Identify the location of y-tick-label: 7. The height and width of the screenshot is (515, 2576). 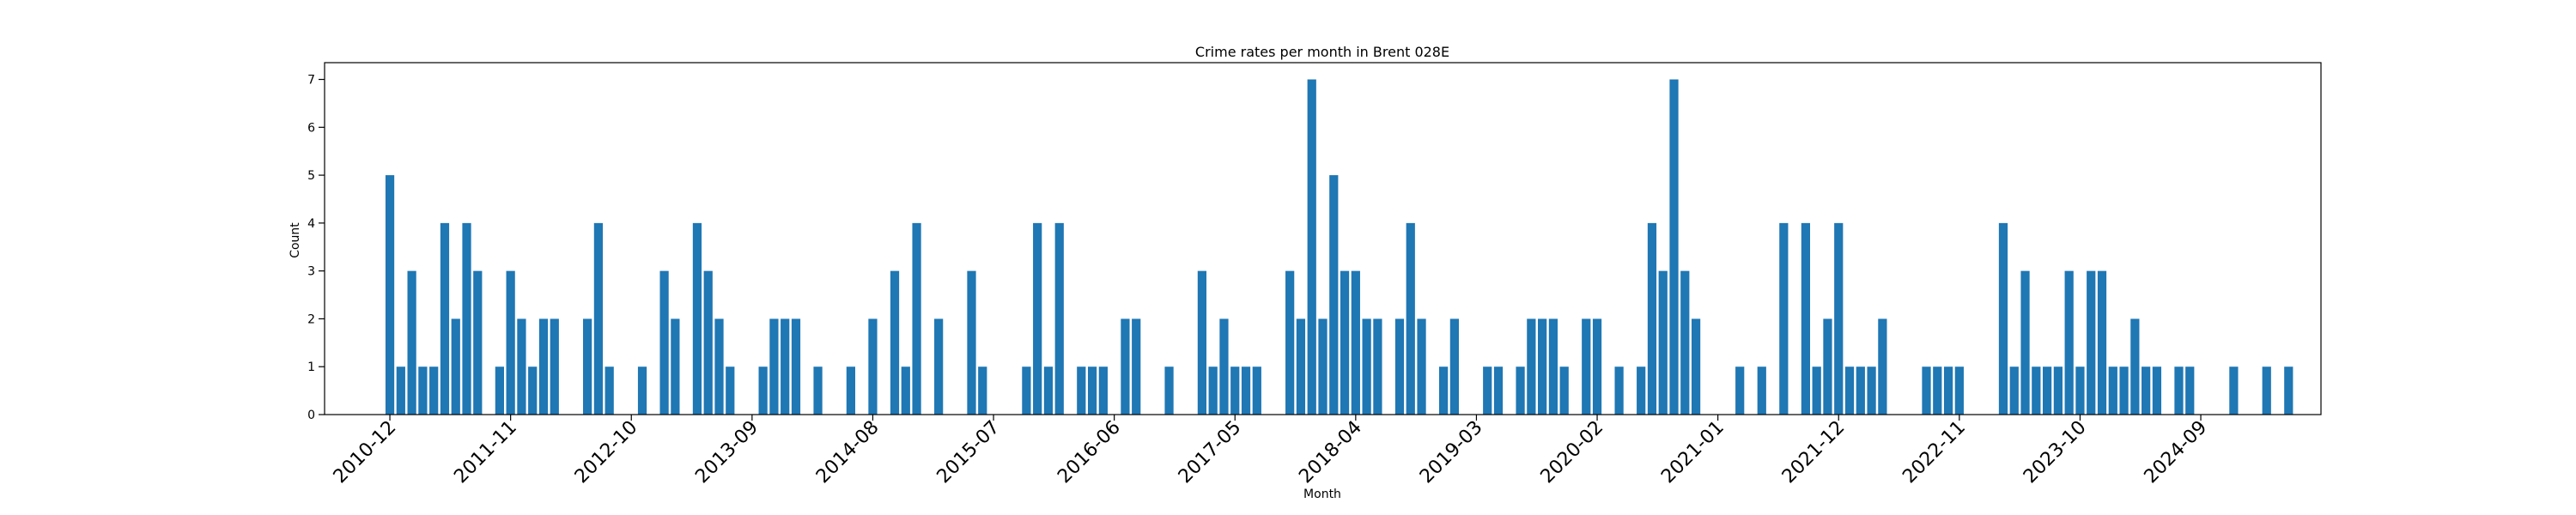
(311, 81).